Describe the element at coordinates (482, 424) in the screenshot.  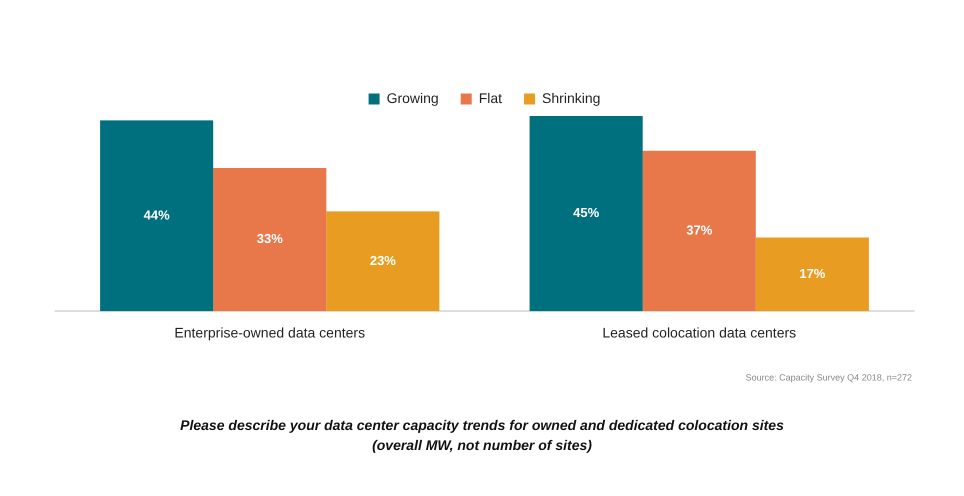
I see `text: Please describe your data center capacity trends for owned and dedicated colocation sites` at that location.